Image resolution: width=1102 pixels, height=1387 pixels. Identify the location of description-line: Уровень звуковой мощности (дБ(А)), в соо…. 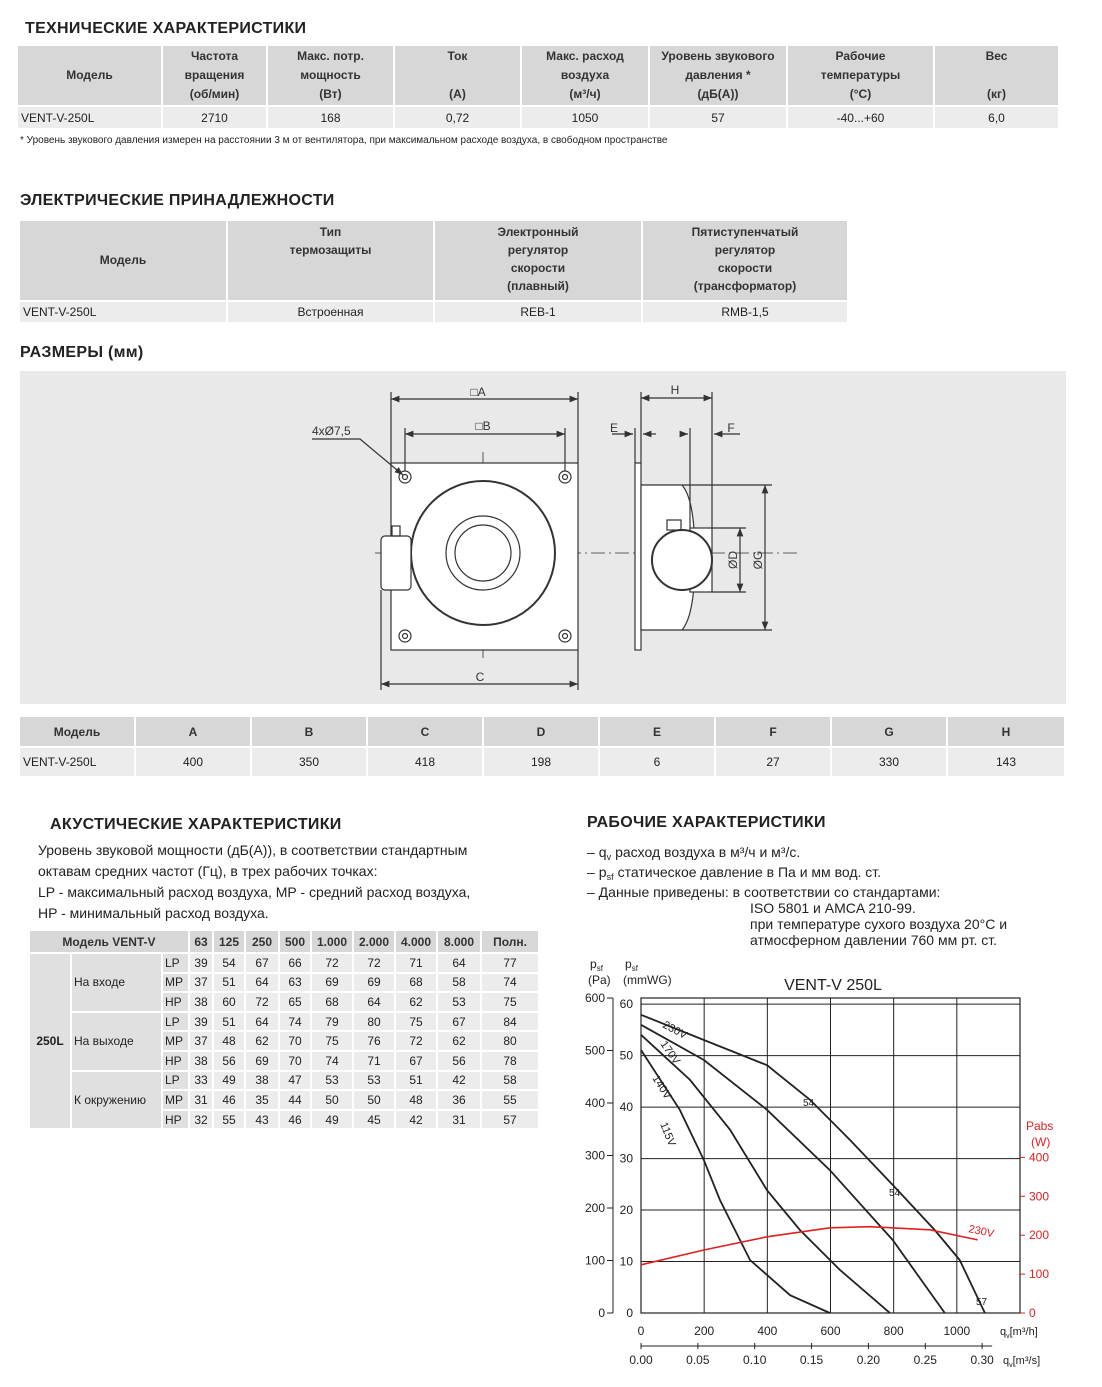
(253, 850).